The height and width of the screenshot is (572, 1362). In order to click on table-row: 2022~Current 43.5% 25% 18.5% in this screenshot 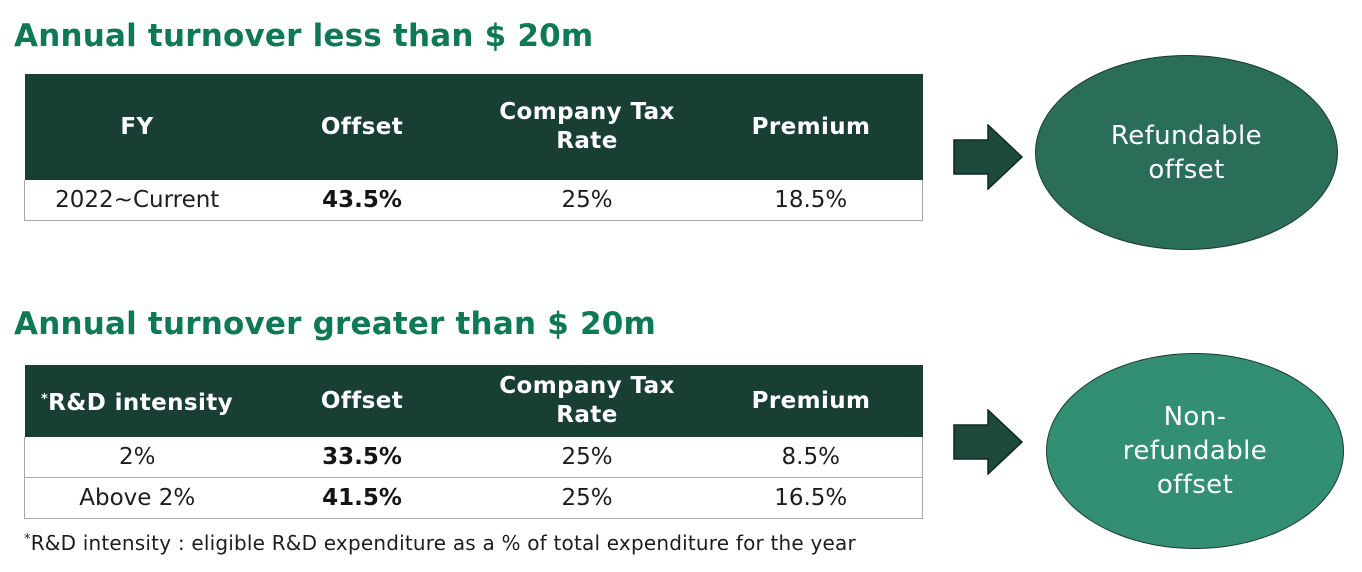, I will do `click(473, 200)`.